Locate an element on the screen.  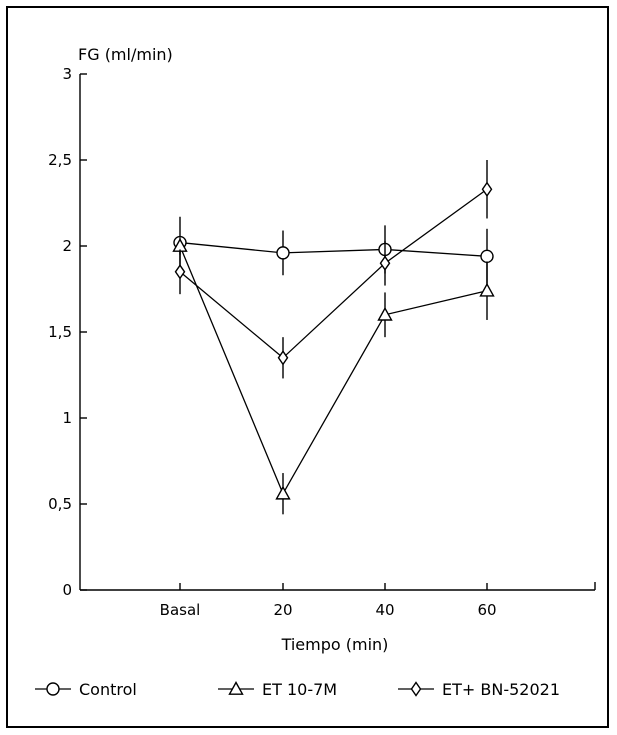
x-axis-label: Tiempo (min) is located at coordinates (335, 644).